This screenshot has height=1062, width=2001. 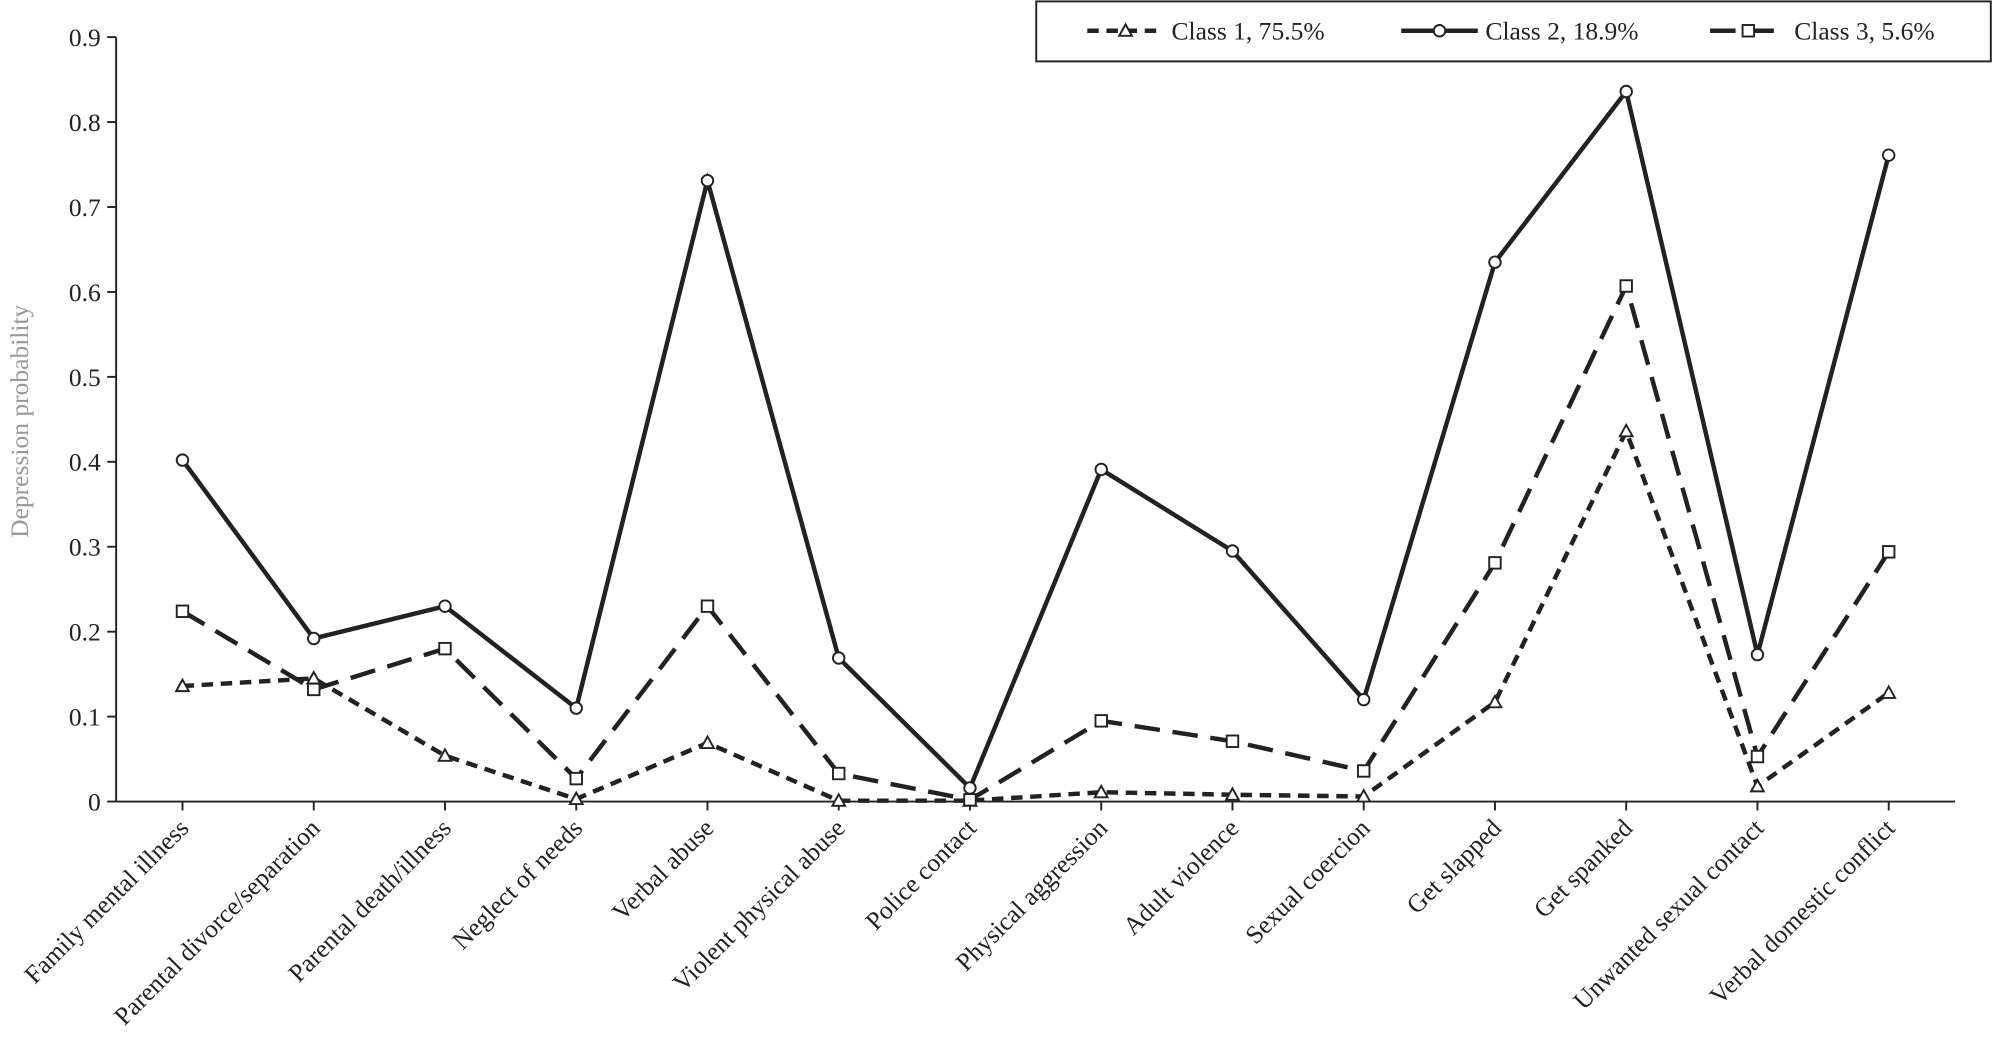 I want to click on y-tick-label: 0.5, so click(x=85, y=377).